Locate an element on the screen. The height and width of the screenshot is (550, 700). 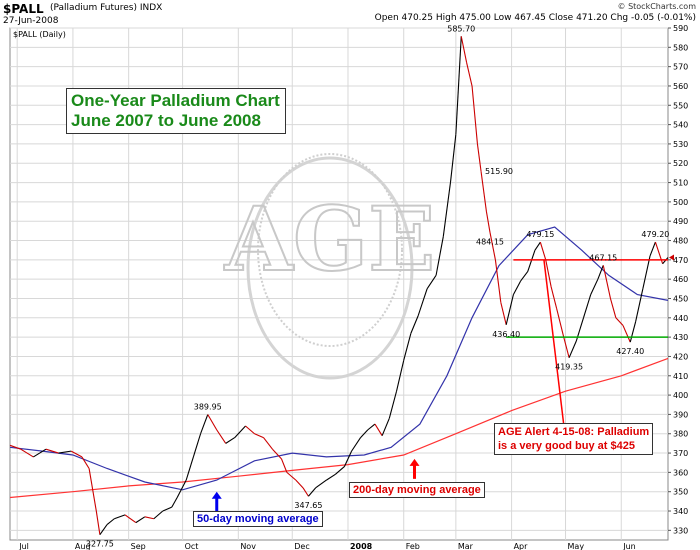
watermark-coin-rim is located at coordinates (330, 268).